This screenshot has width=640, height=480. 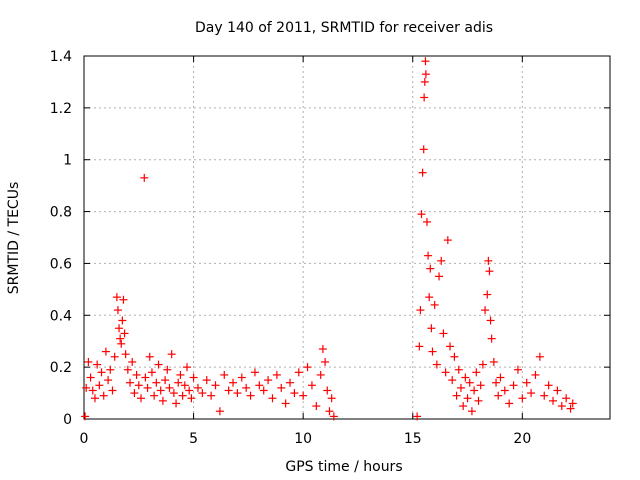 What do you see at coordinates (343, 467) in the screenshot?
I see `x-axis-label: GPS time / hours` at bounding box center [343, 467].